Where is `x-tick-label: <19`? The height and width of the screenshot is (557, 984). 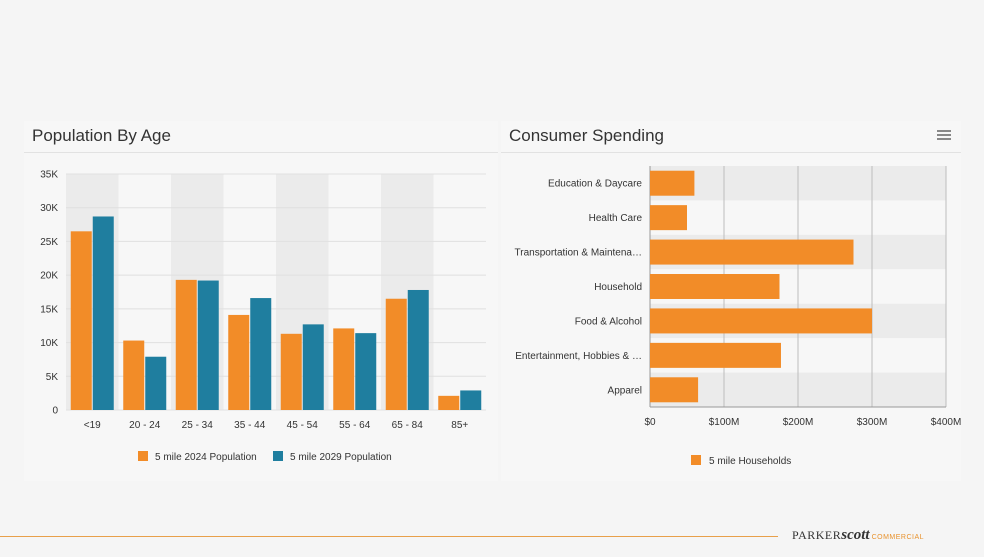 x-tick-label: <19 is located at coordinates (92, 425).